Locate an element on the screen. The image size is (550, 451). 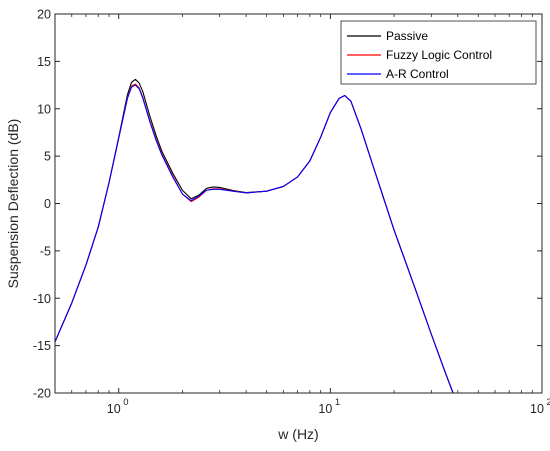
y-tick-label: 15 is located at coordinates (44, 62).